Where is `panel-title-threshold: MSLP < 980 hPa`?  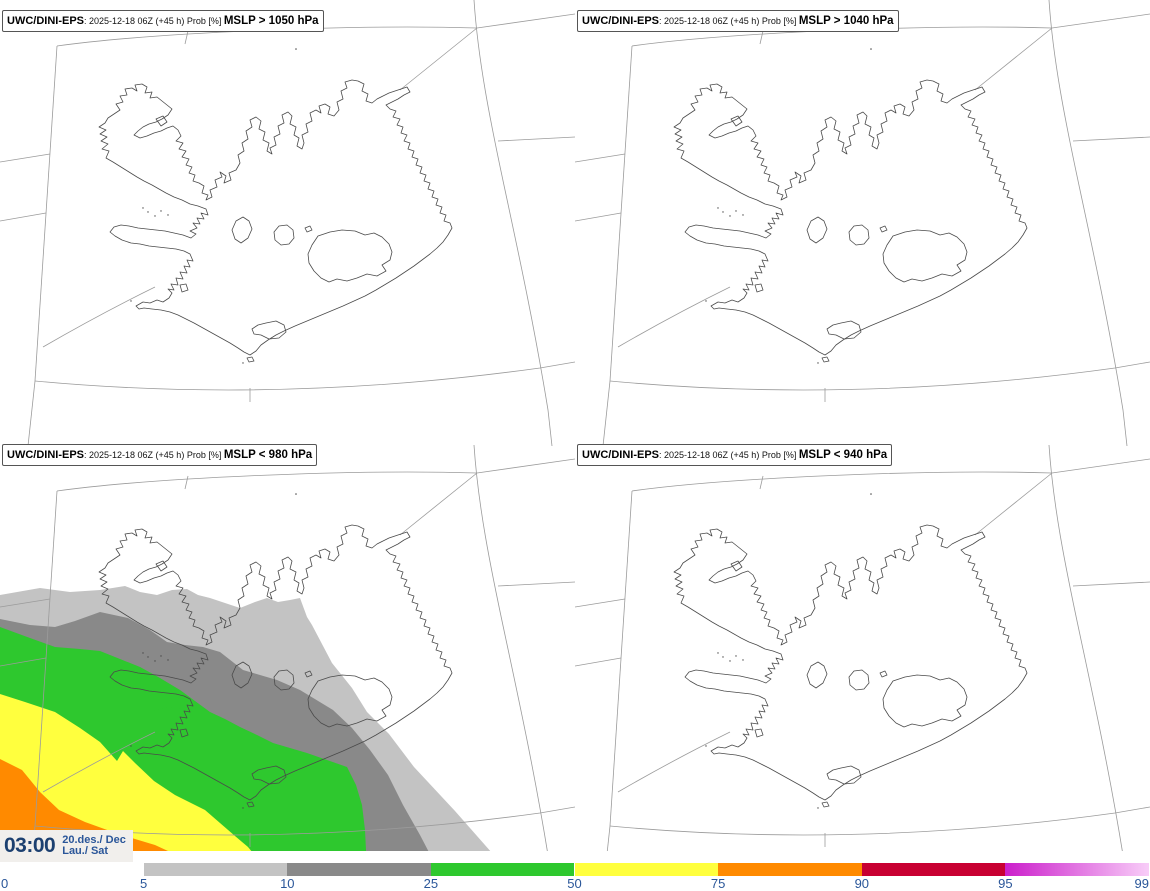
panel-title-threshold: MSLP < 980 hPa is located at coordinates (268, 455).